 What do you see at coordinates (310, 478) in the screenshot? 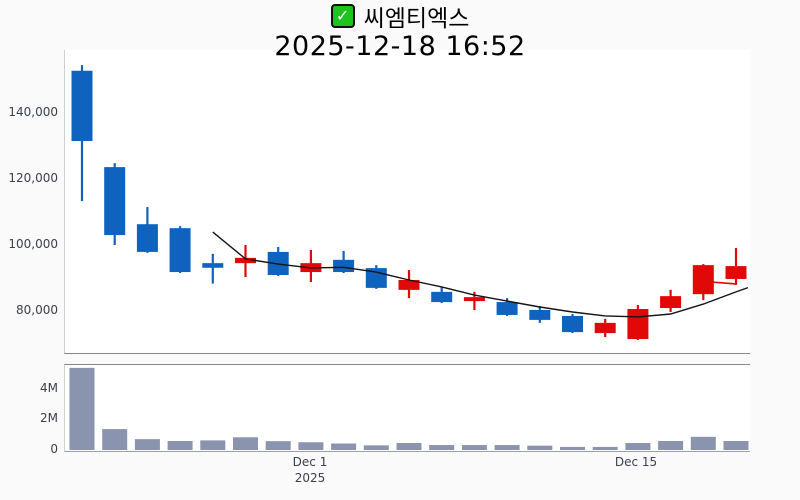
I see `xtick-year: 2025` at bounding box center [310, 478].